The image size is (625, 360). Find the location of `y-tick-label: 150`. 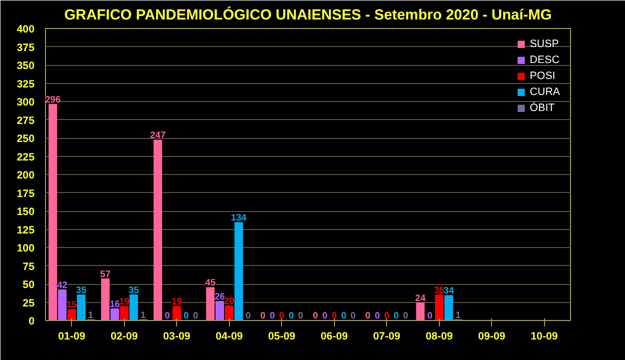

y-tick-label: 150 is located at coordinates (25, 212).